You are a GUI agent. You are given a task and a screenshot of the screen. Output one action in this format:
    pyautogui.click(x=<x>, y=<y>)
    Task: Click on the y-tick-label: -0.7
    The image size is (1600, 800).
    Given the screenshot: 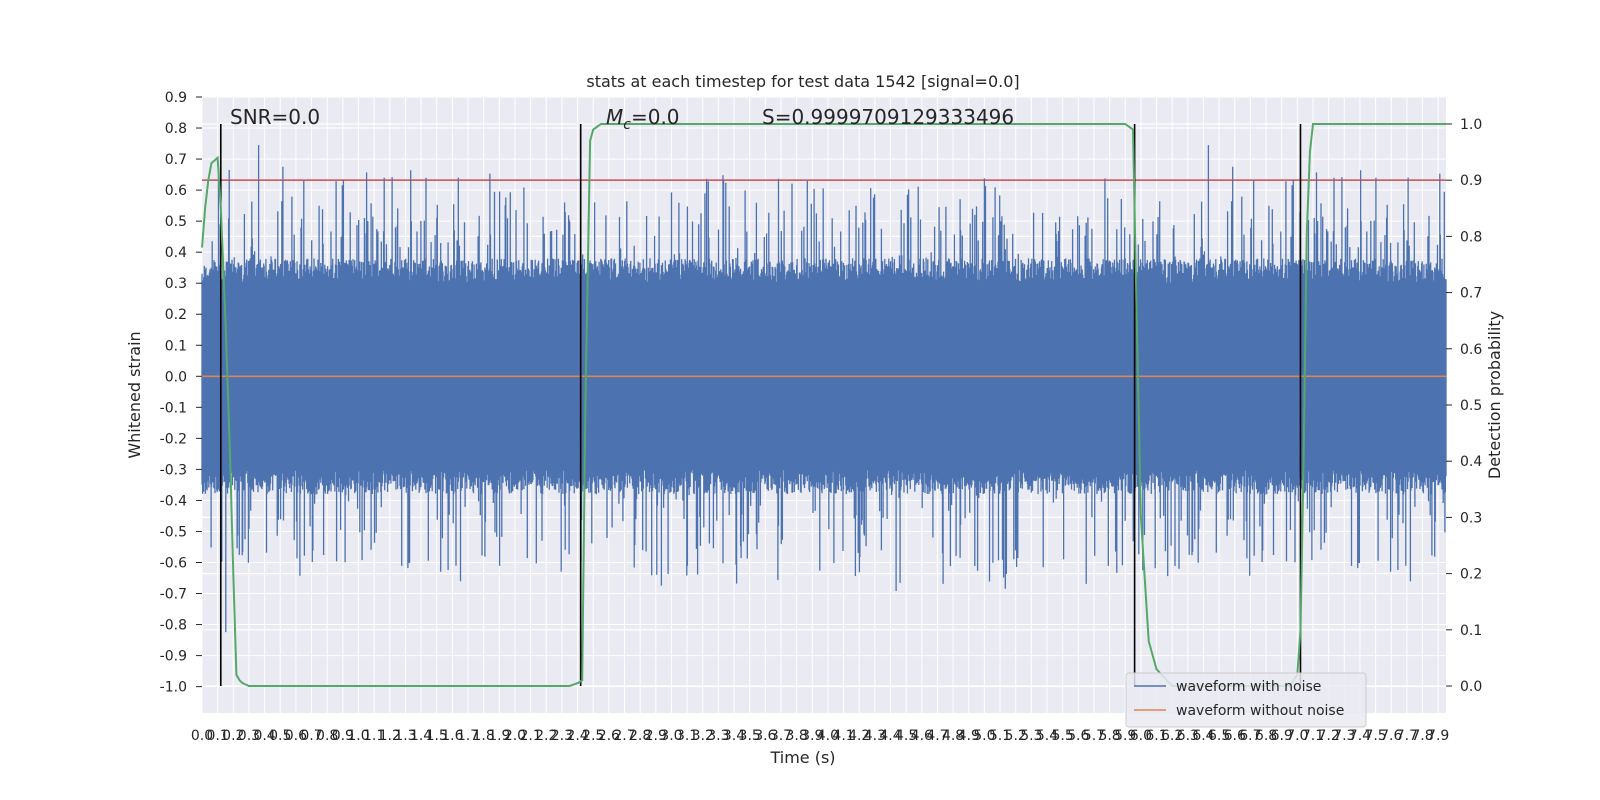 What is the action you would take?
    pyautogui.click(x=173, y=595)
    